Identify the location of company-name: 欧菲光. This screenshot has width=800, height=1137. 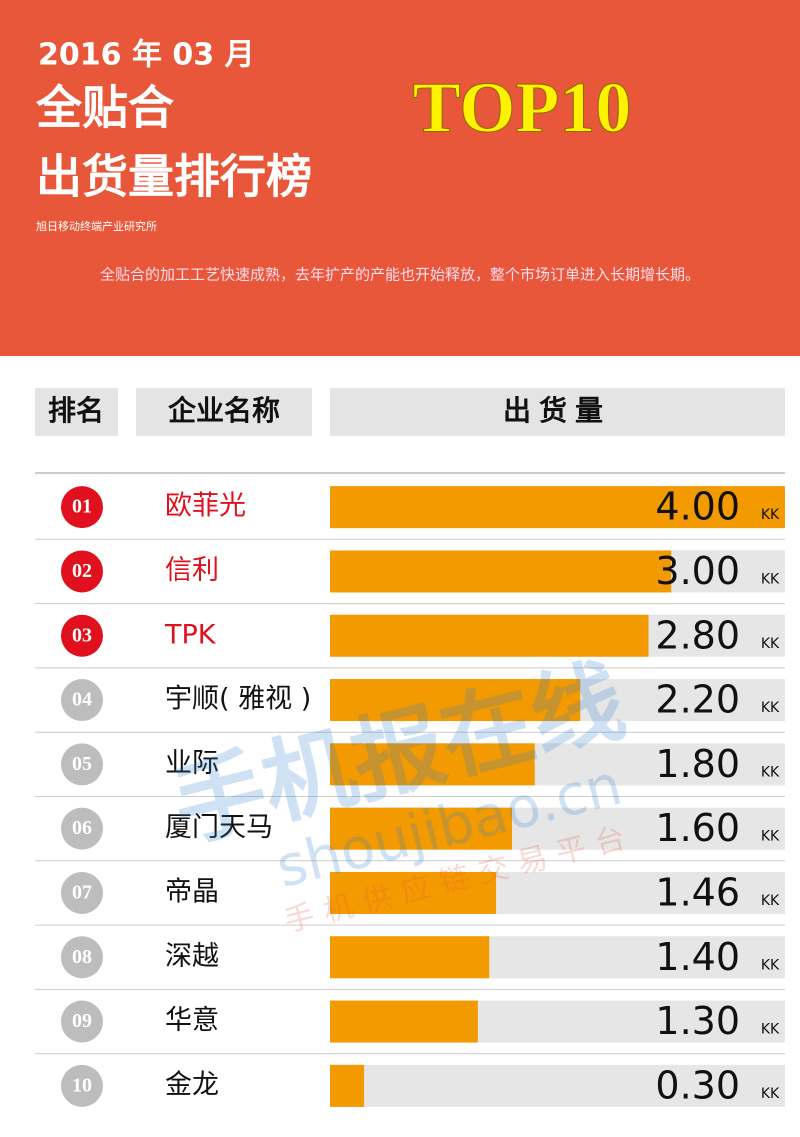
(205, 506).